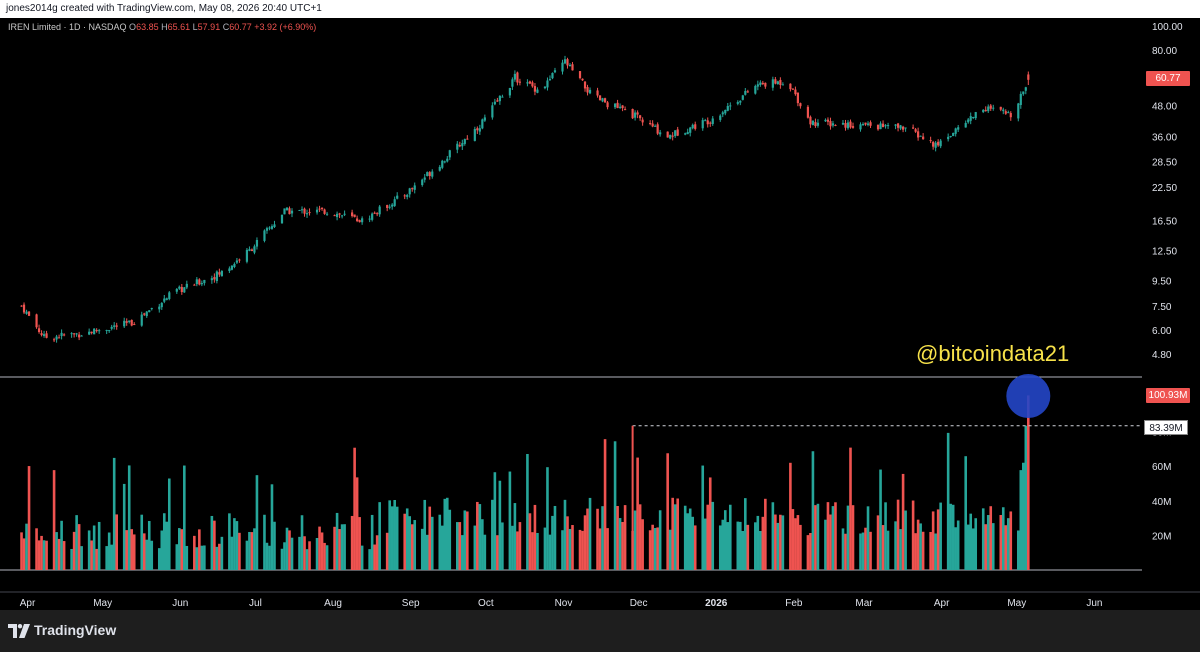  Describe the element at coordinates (209, 27) in the screenshot. I see `legend-low: 57.91` at that location.